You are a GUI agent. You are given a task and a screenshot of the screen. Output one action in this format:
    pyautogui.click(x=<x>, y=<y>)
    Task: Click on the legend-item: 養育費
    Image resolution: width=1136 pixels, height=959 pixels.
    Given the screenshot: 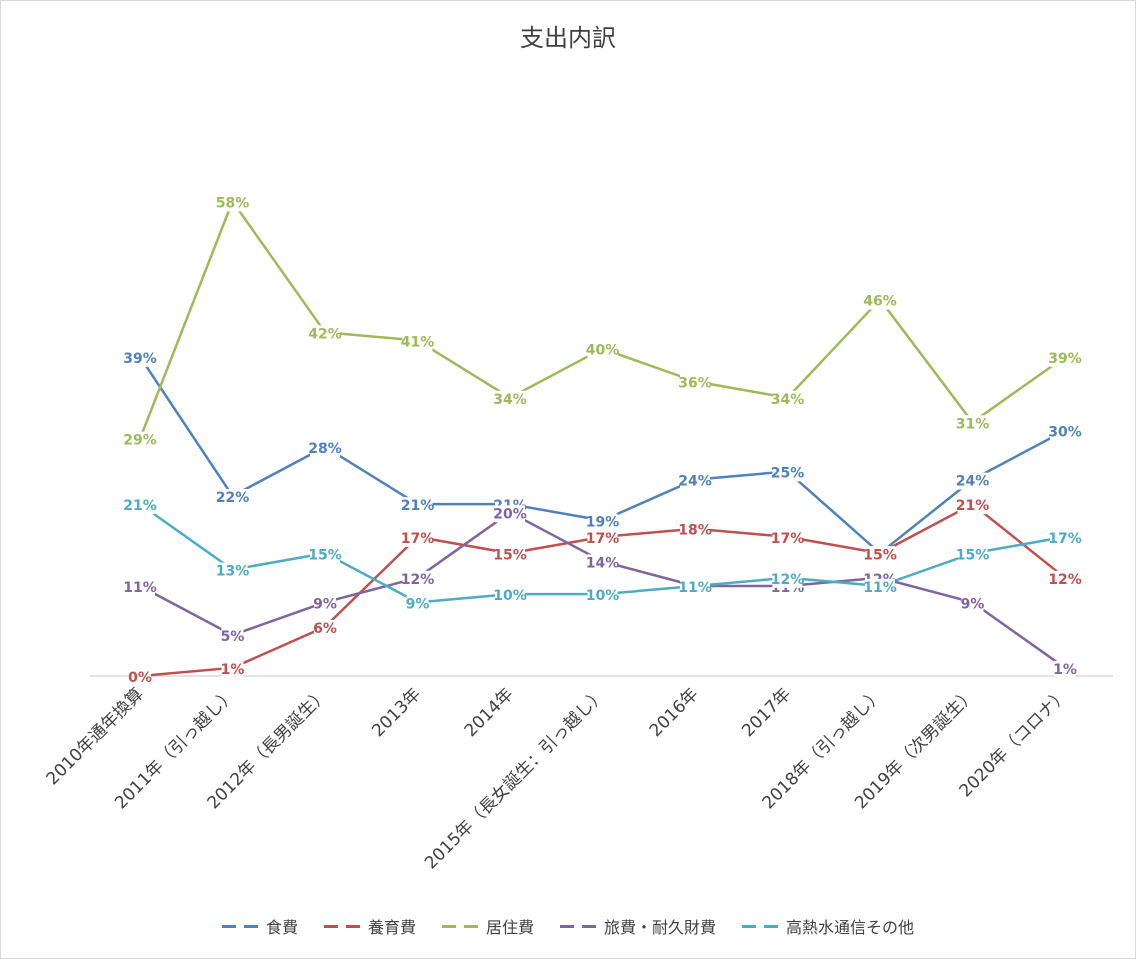 What is the action you would take?
    pyautogui.click(x=369, y=926)
    